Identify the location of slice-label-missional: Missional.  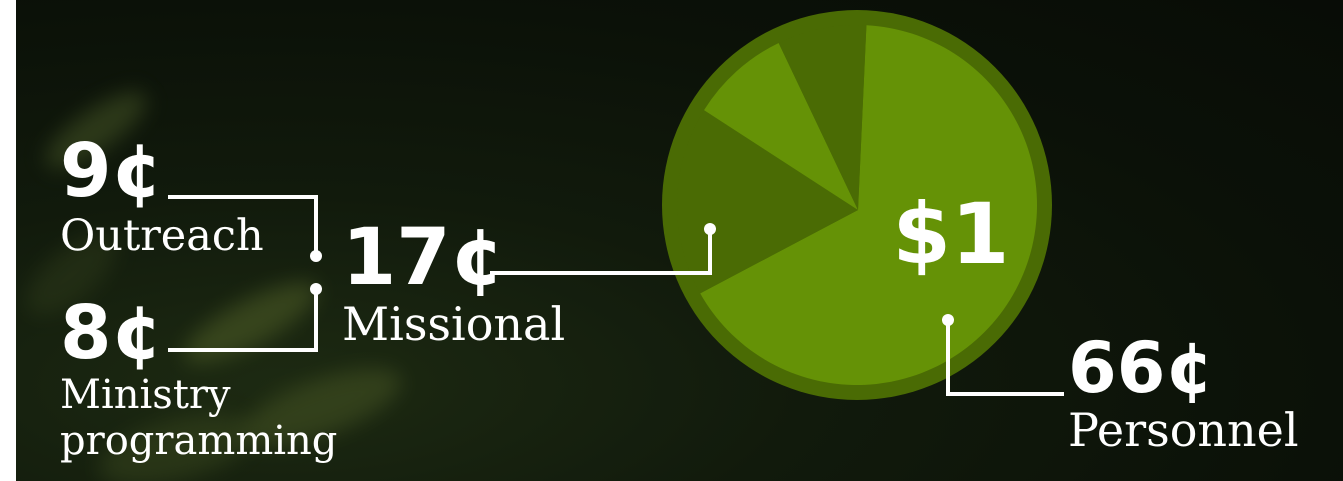
(453, 324).